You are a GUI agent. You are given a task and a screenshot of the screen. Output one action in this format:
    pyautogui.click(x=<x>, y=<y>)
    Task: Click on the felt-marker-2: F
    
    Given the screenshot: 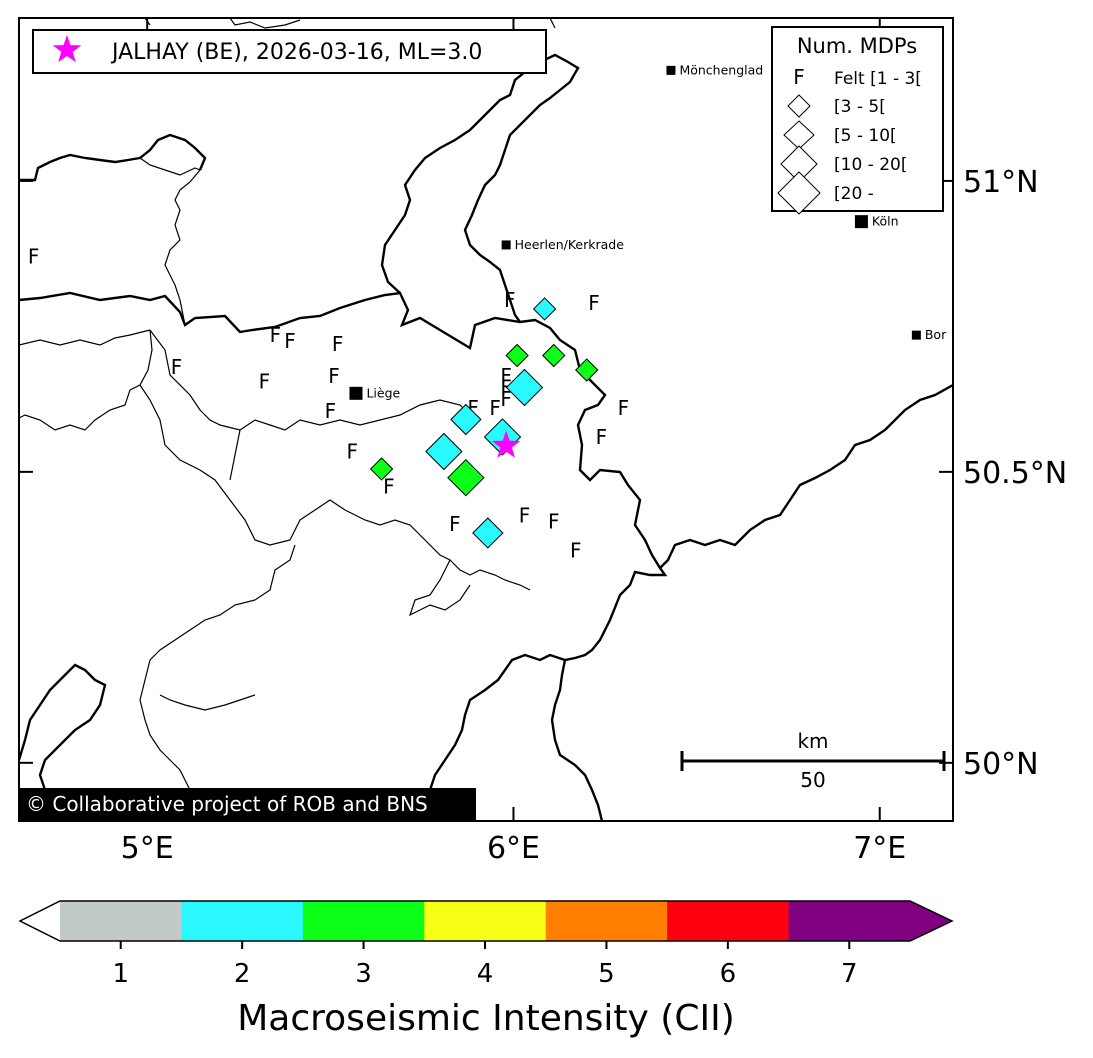 What is the action you would take?
    pyautogui.click(x=510, y=300)
    